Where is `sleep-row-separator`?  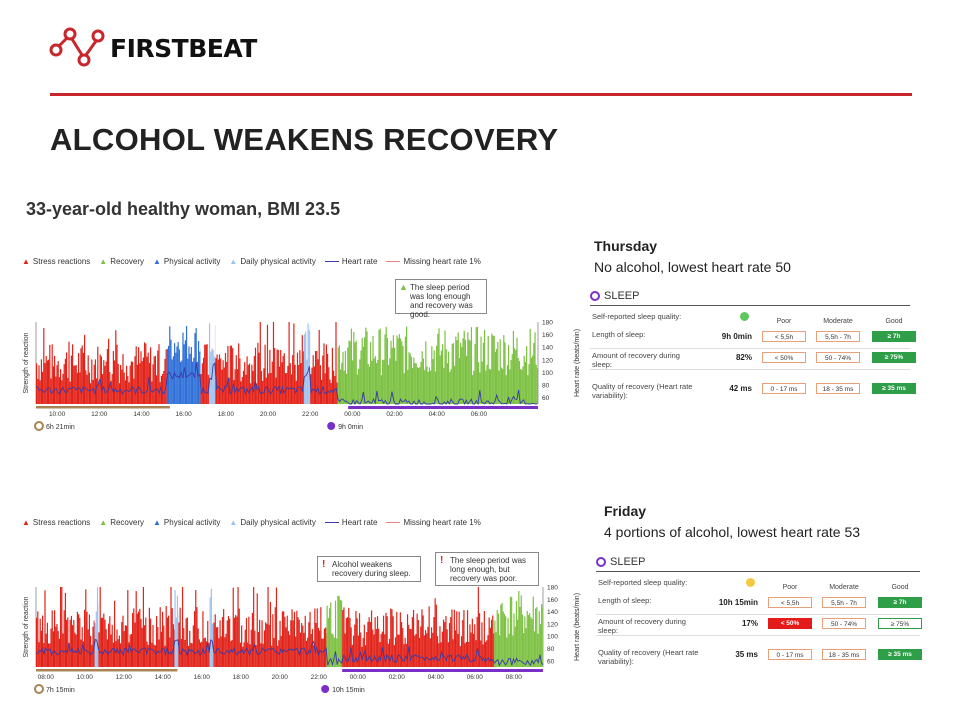 sleep-row-separator is located at coordinates (750, 369).